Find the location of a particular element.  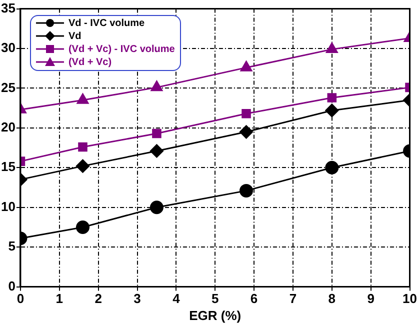

legend-label: (Vd + Vc) - IVC volume is located at coordinates (121, 49).